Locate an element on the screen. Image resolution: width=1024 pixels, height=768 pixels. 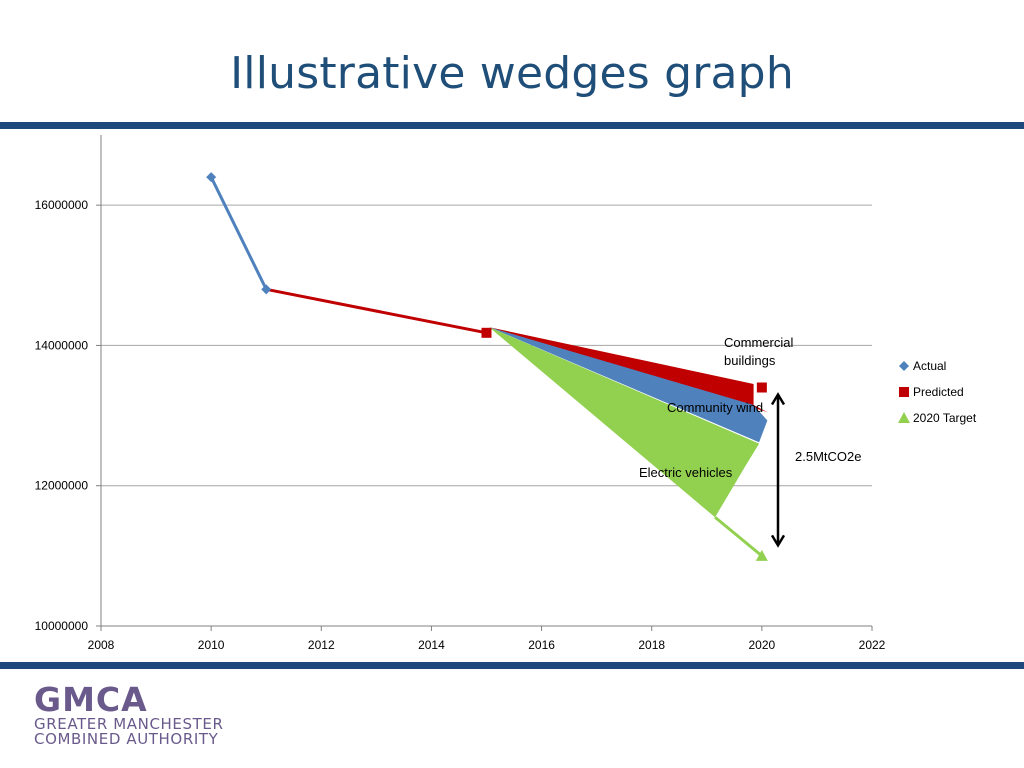
x-tick-label: 2018 is located at coordinates (651, 645).